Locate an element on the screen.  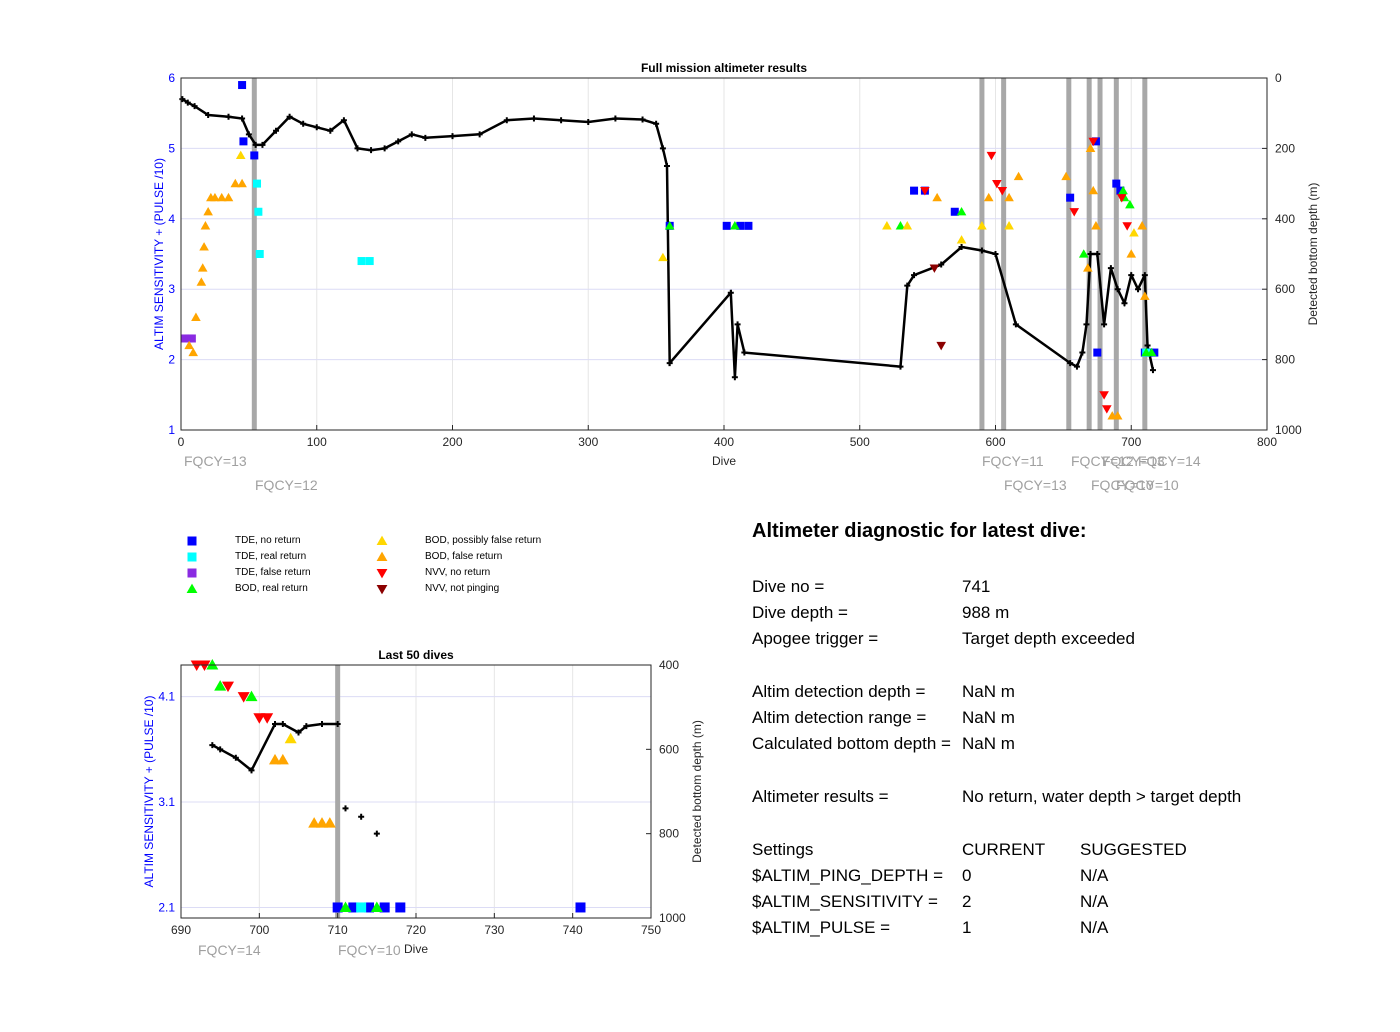
legend-label: NVV, not pinging is located at coordinates (462, 588).